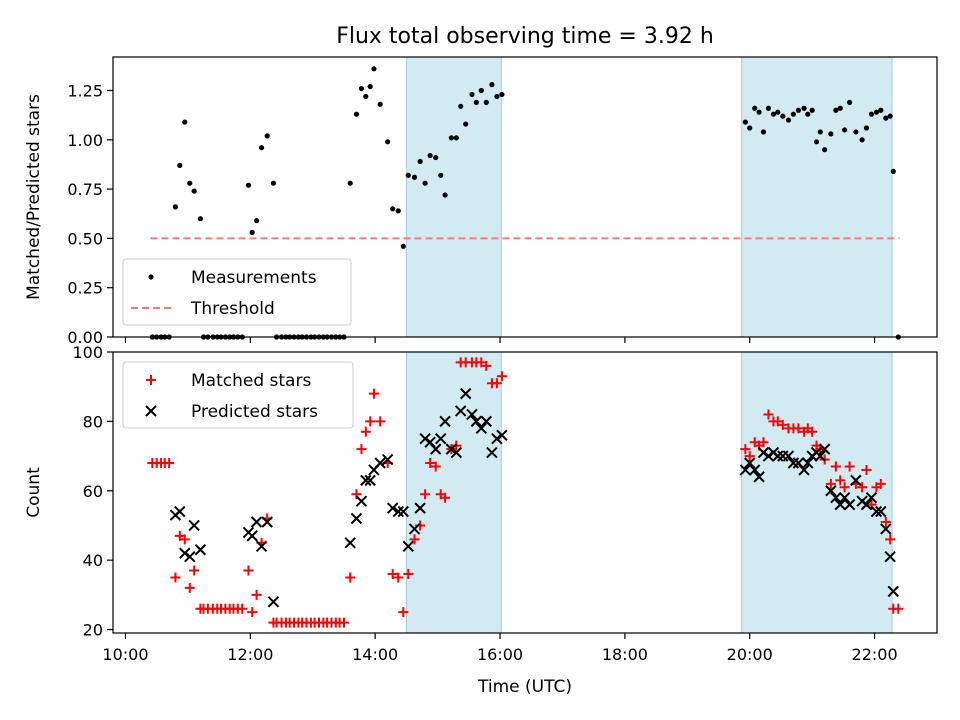  Describe the element at coordinates (500, 654) in the screenshot. I see `x-tick-label: 16:00` at that location.